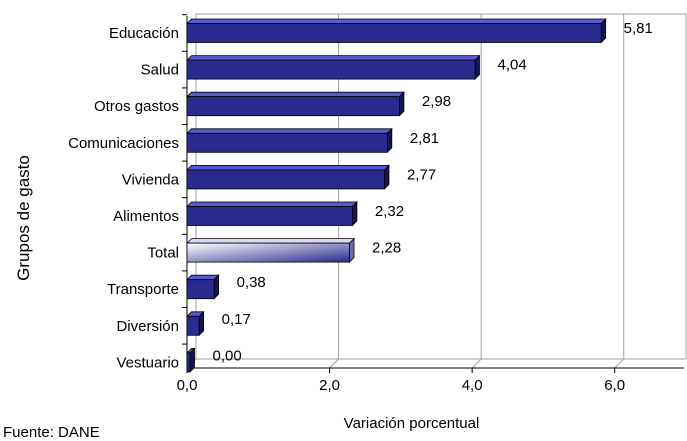 The height and width of the screenshot is (441, 687). What do you see at coordinates (136, 106) in the screenshot?
I see `category-label: Otros gastos` at bounding box center [136, 106].